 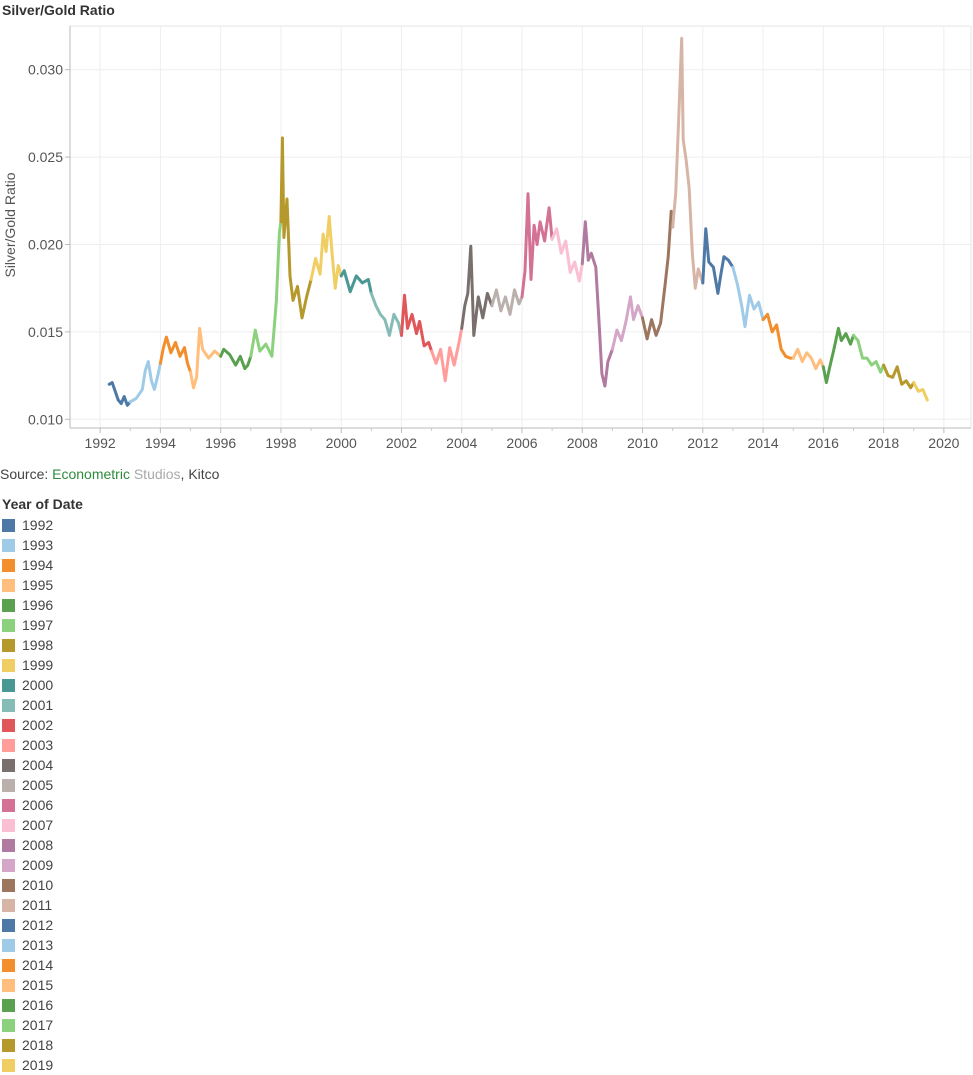 What do you see at coordinates (477, 290) in the screenshot?
I see `series-line-2004` at bounding box center [477, 290].